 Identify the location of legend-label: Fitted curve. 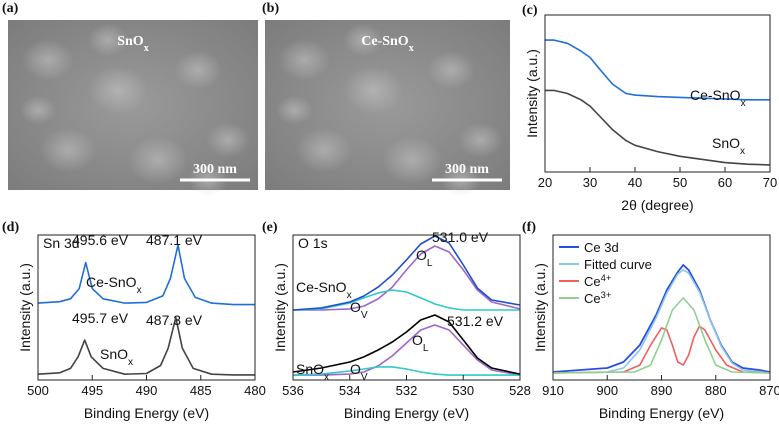
(618, 264).